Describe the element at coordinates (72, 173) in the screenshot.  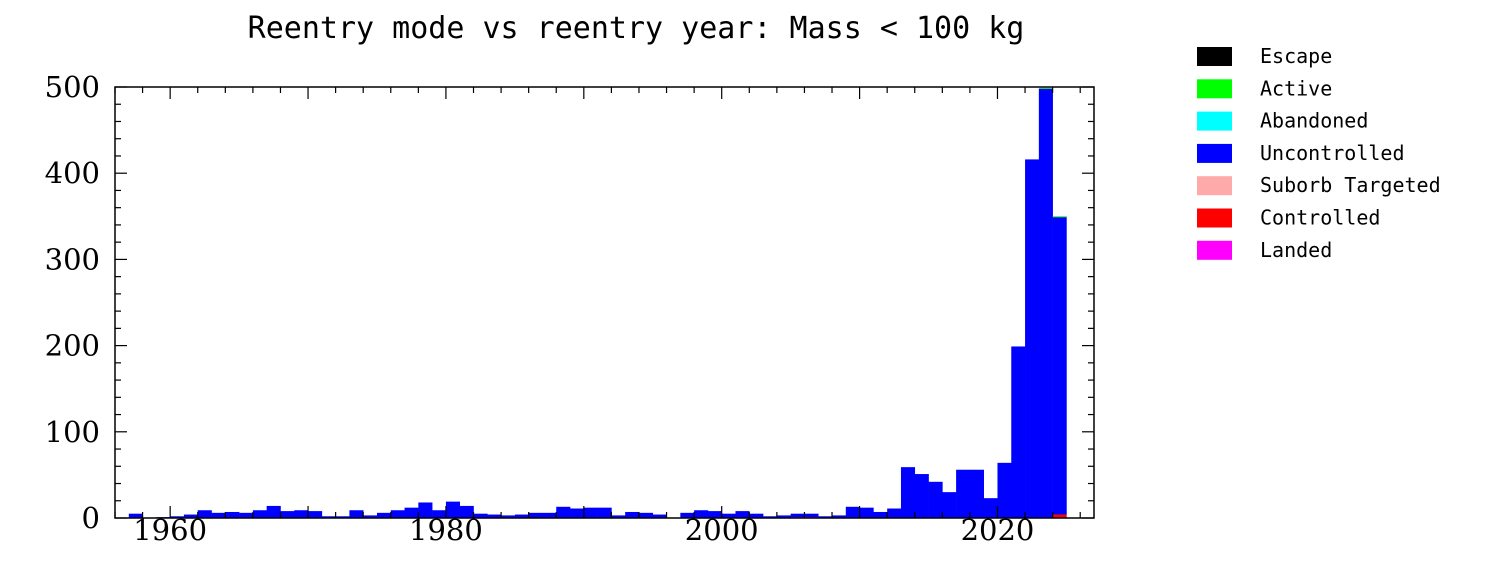
I see `y-tick-label-400: 400` at that location.